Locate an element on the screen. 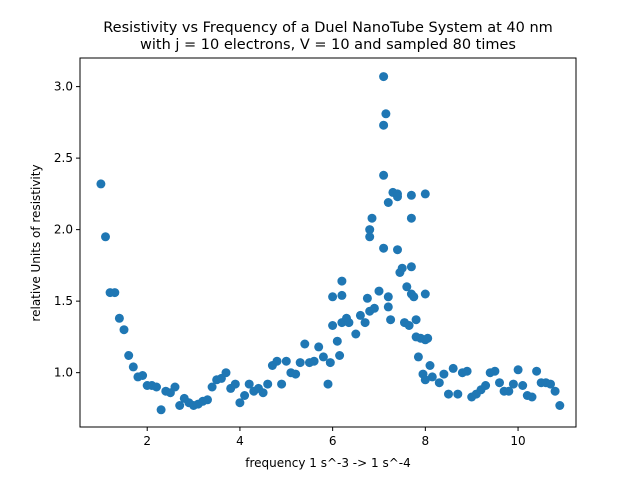 The image size is (640, 480). y-tick-label-4: 3.0 is located at coordinates (63, 87).